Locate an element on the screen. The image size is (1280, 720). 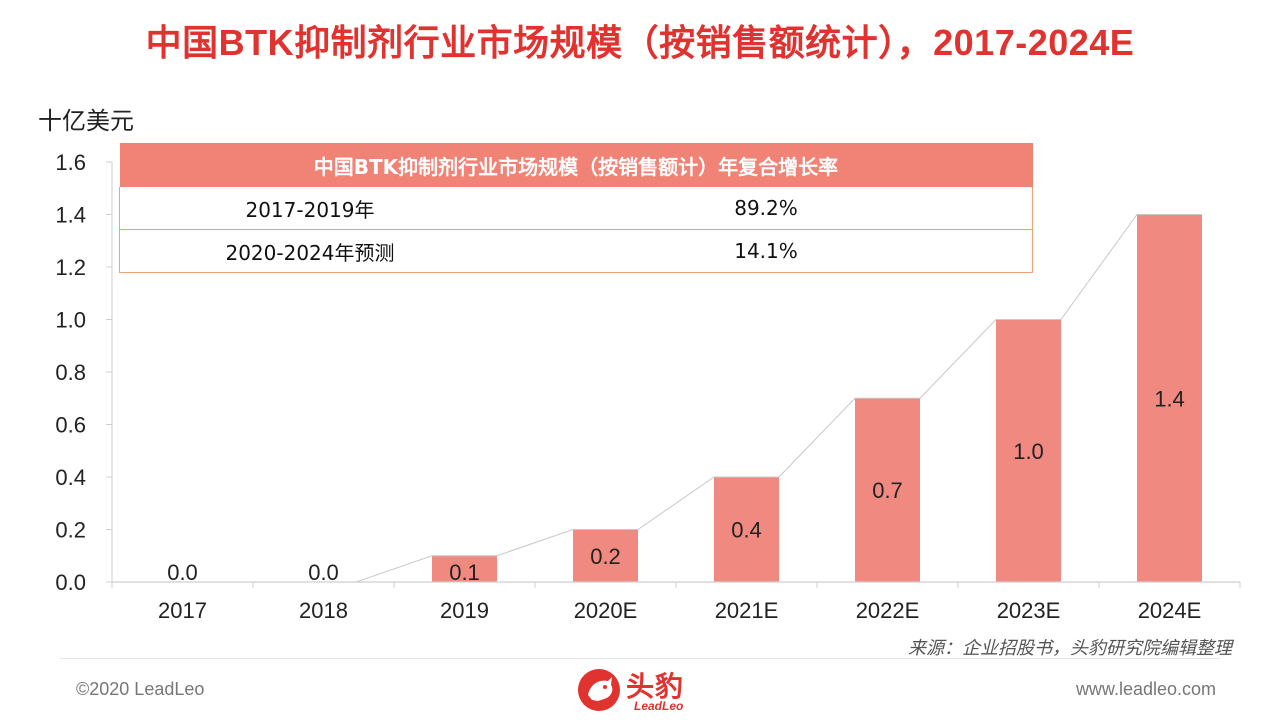
leadleo-logo: 头豹 LeadLeo is located at coordinates (646, 690).